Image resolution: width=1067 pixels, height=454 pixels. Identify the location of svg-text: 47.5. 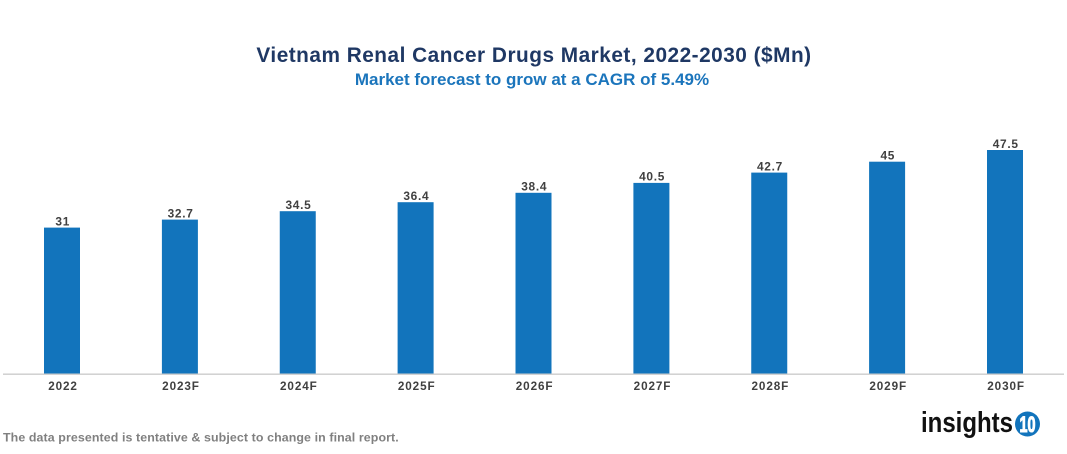
(1006, 144).